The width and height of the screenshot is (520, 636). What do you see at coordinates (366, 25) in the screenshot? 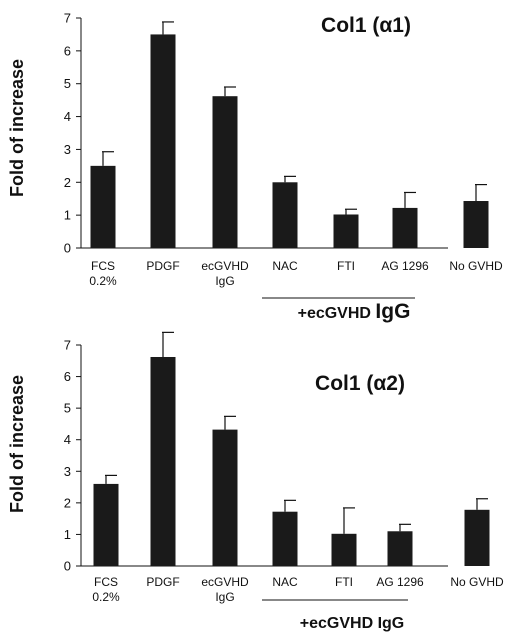
I see `chart-title: Col1 (α1)` at bounding box center [366, 25].